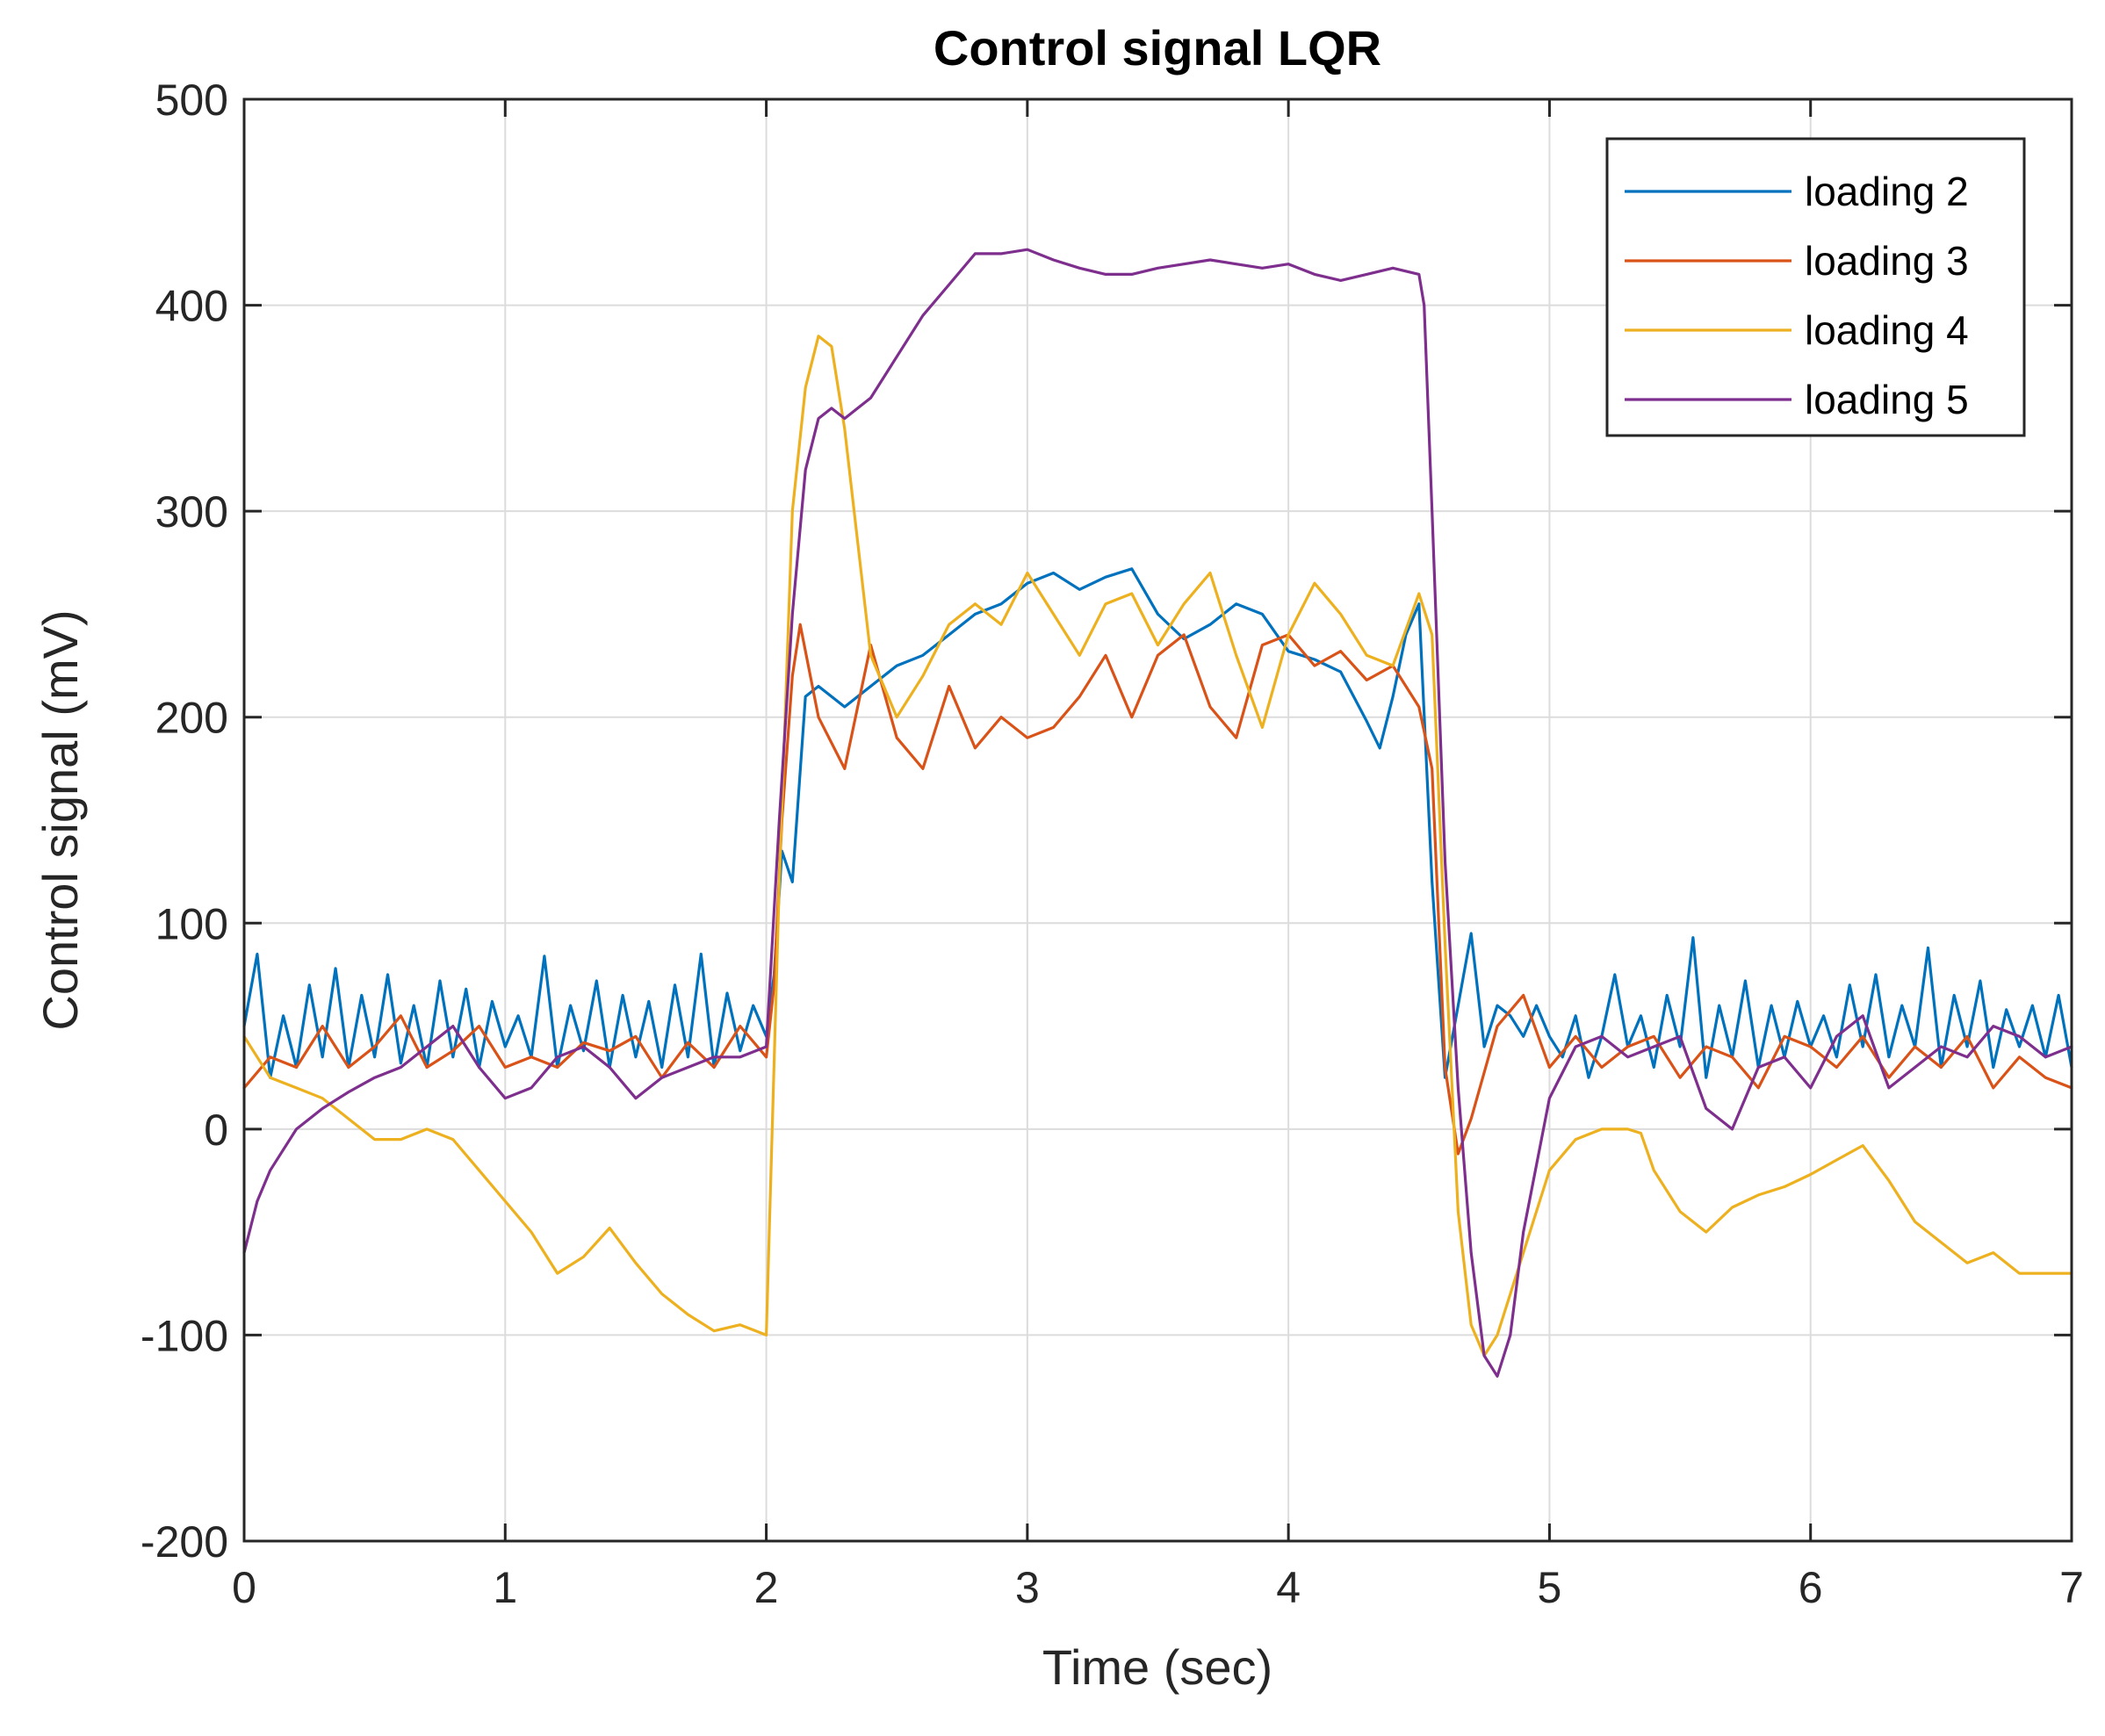 This screenshot has height=1736, width=2105. What do you see at coordinates (191, 923) in the screenshot?
I see `y-tick-label: 100` at bounding box center [191, 923].